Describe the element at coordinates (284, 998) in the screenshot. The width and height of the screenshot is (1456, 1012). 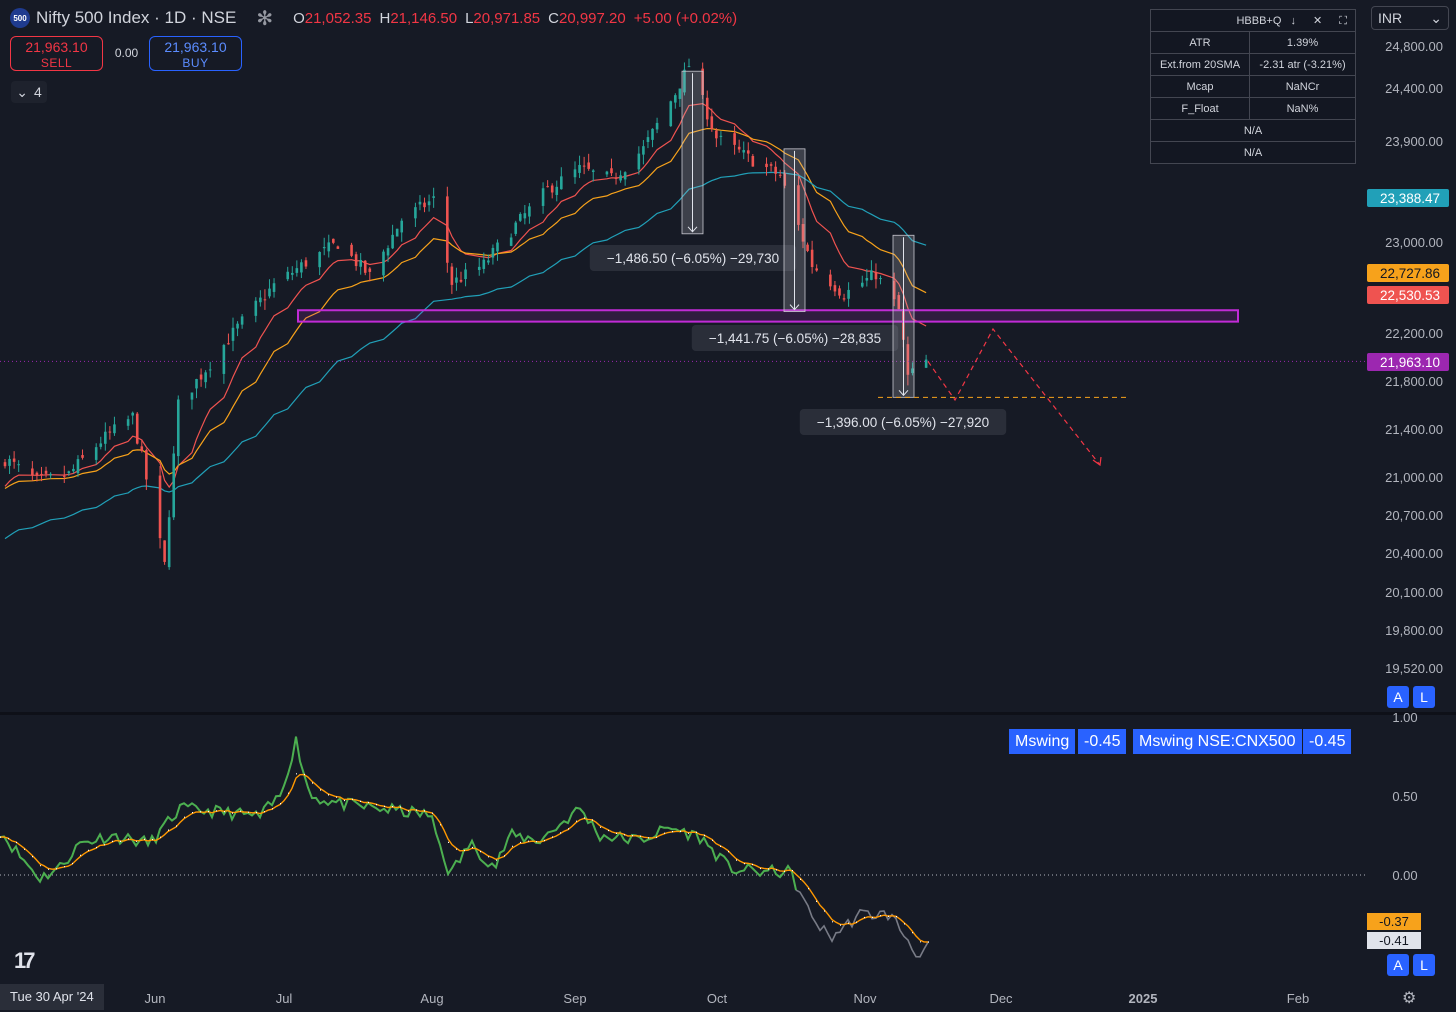
I see `time-tick-label: Jul` at that location.